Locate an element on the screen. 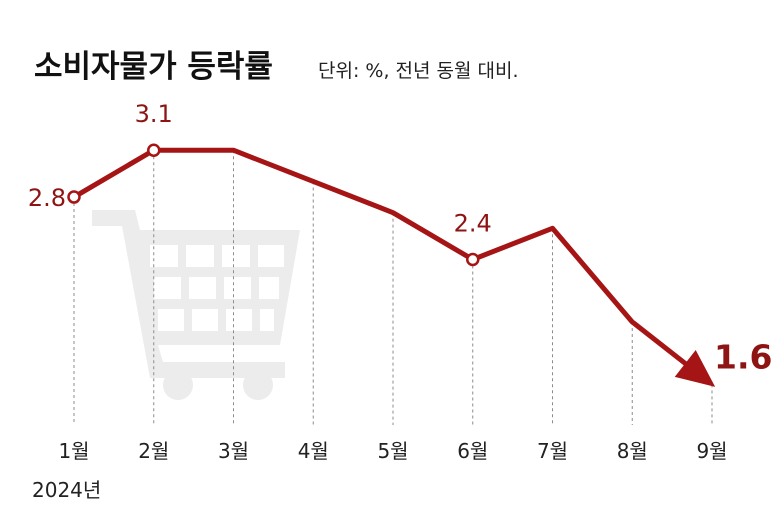 This screenshot has height=521, width=780. x-tick-label: 9월 is located at coordinates (711, 451).